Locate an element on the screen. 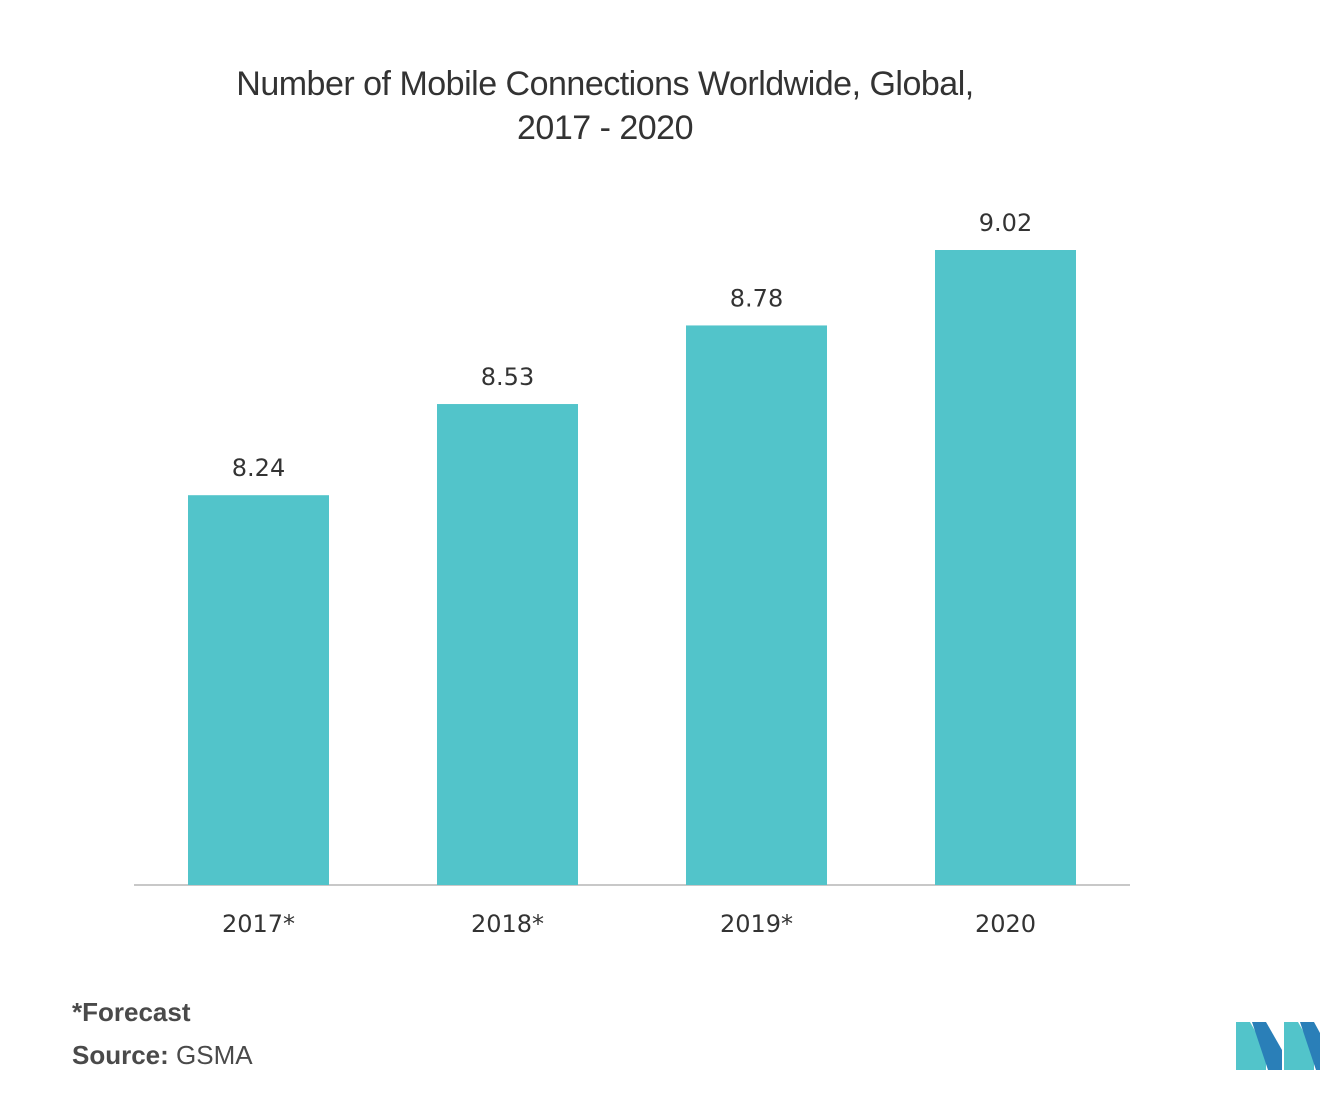  bar-2017 is located at coordinates (258, 690).